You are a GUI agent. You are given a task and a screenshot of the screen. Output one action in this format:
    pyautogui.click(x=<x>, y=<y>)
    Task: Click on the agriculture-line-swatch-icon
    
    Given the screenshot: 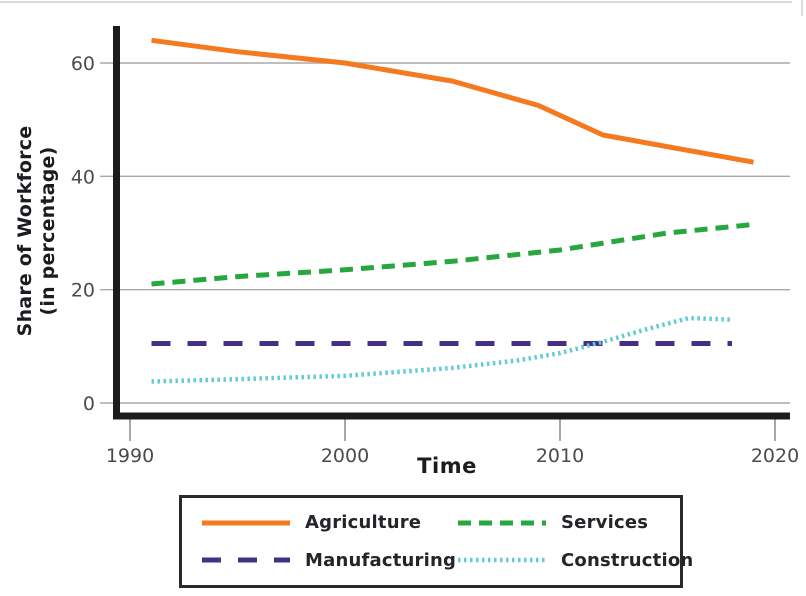 What is the action you would take?
    pyautogui.click(x=246, y=523)
    